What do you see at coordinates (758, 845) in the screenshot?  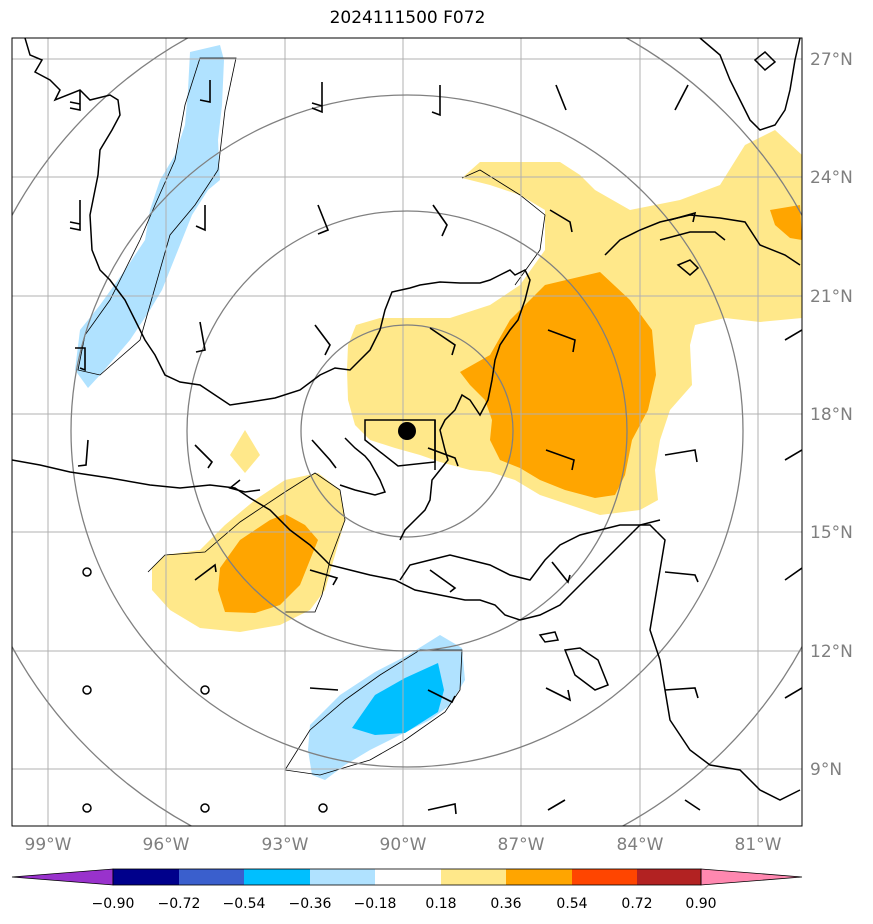 I see `lon-label: 81°W` at bounding box center [758, 845].